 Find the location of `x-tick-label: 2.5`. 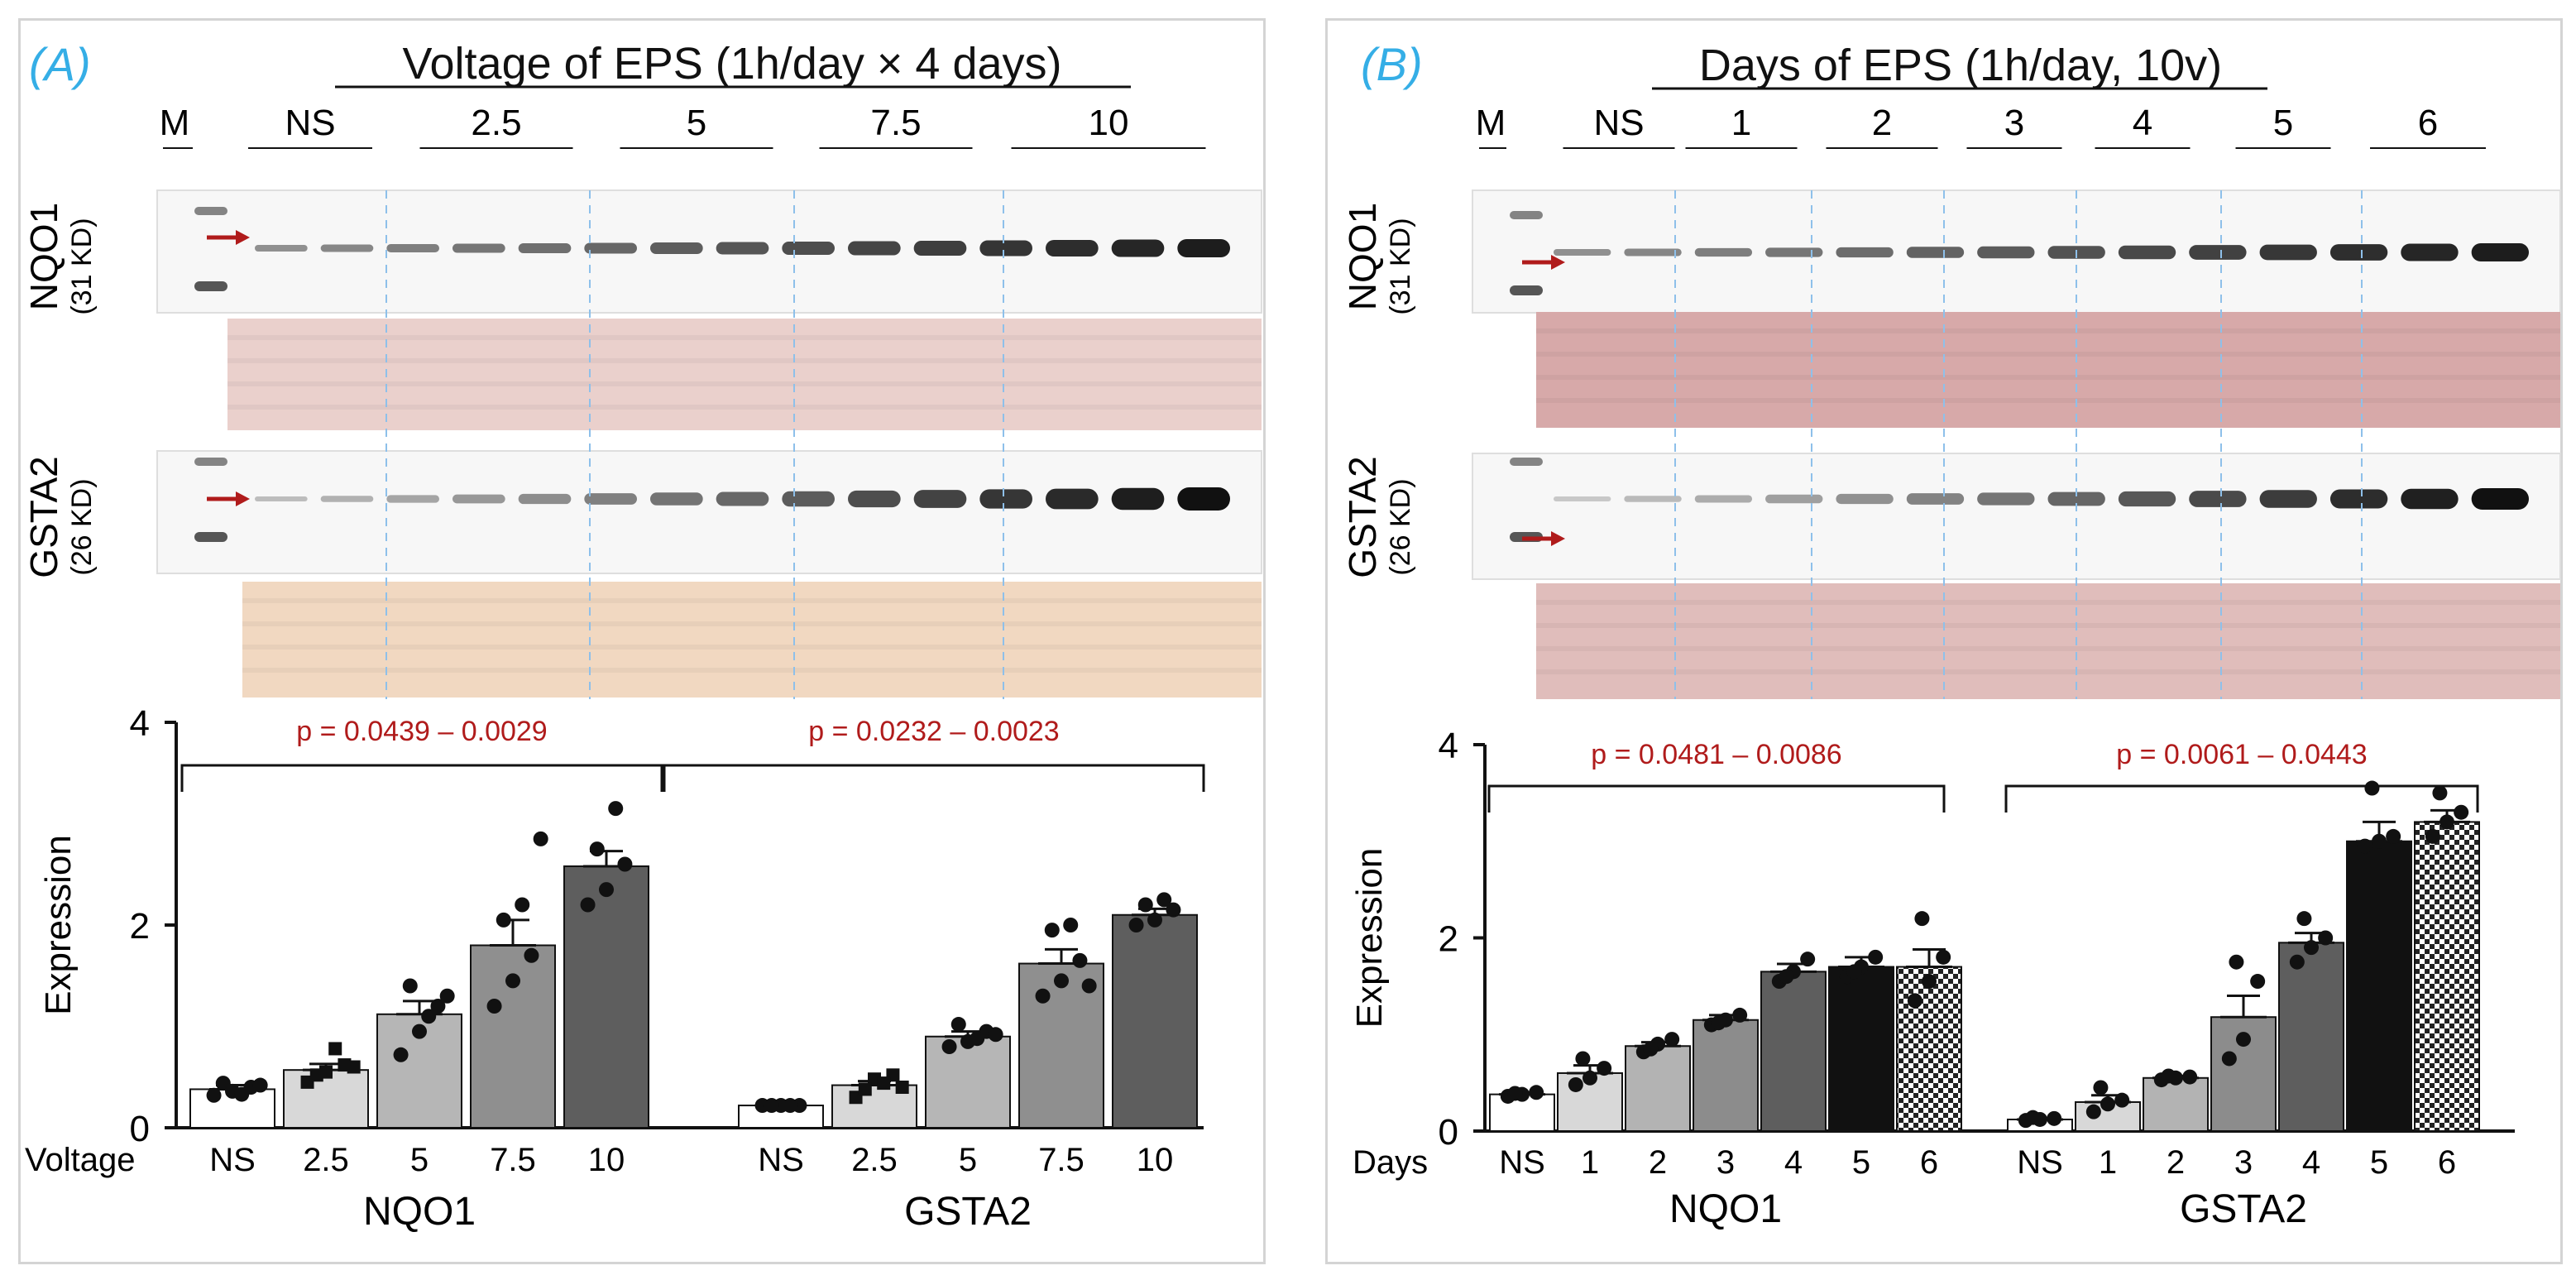

x-tick-label: 2.5 is located at coordinates (875, 1160).